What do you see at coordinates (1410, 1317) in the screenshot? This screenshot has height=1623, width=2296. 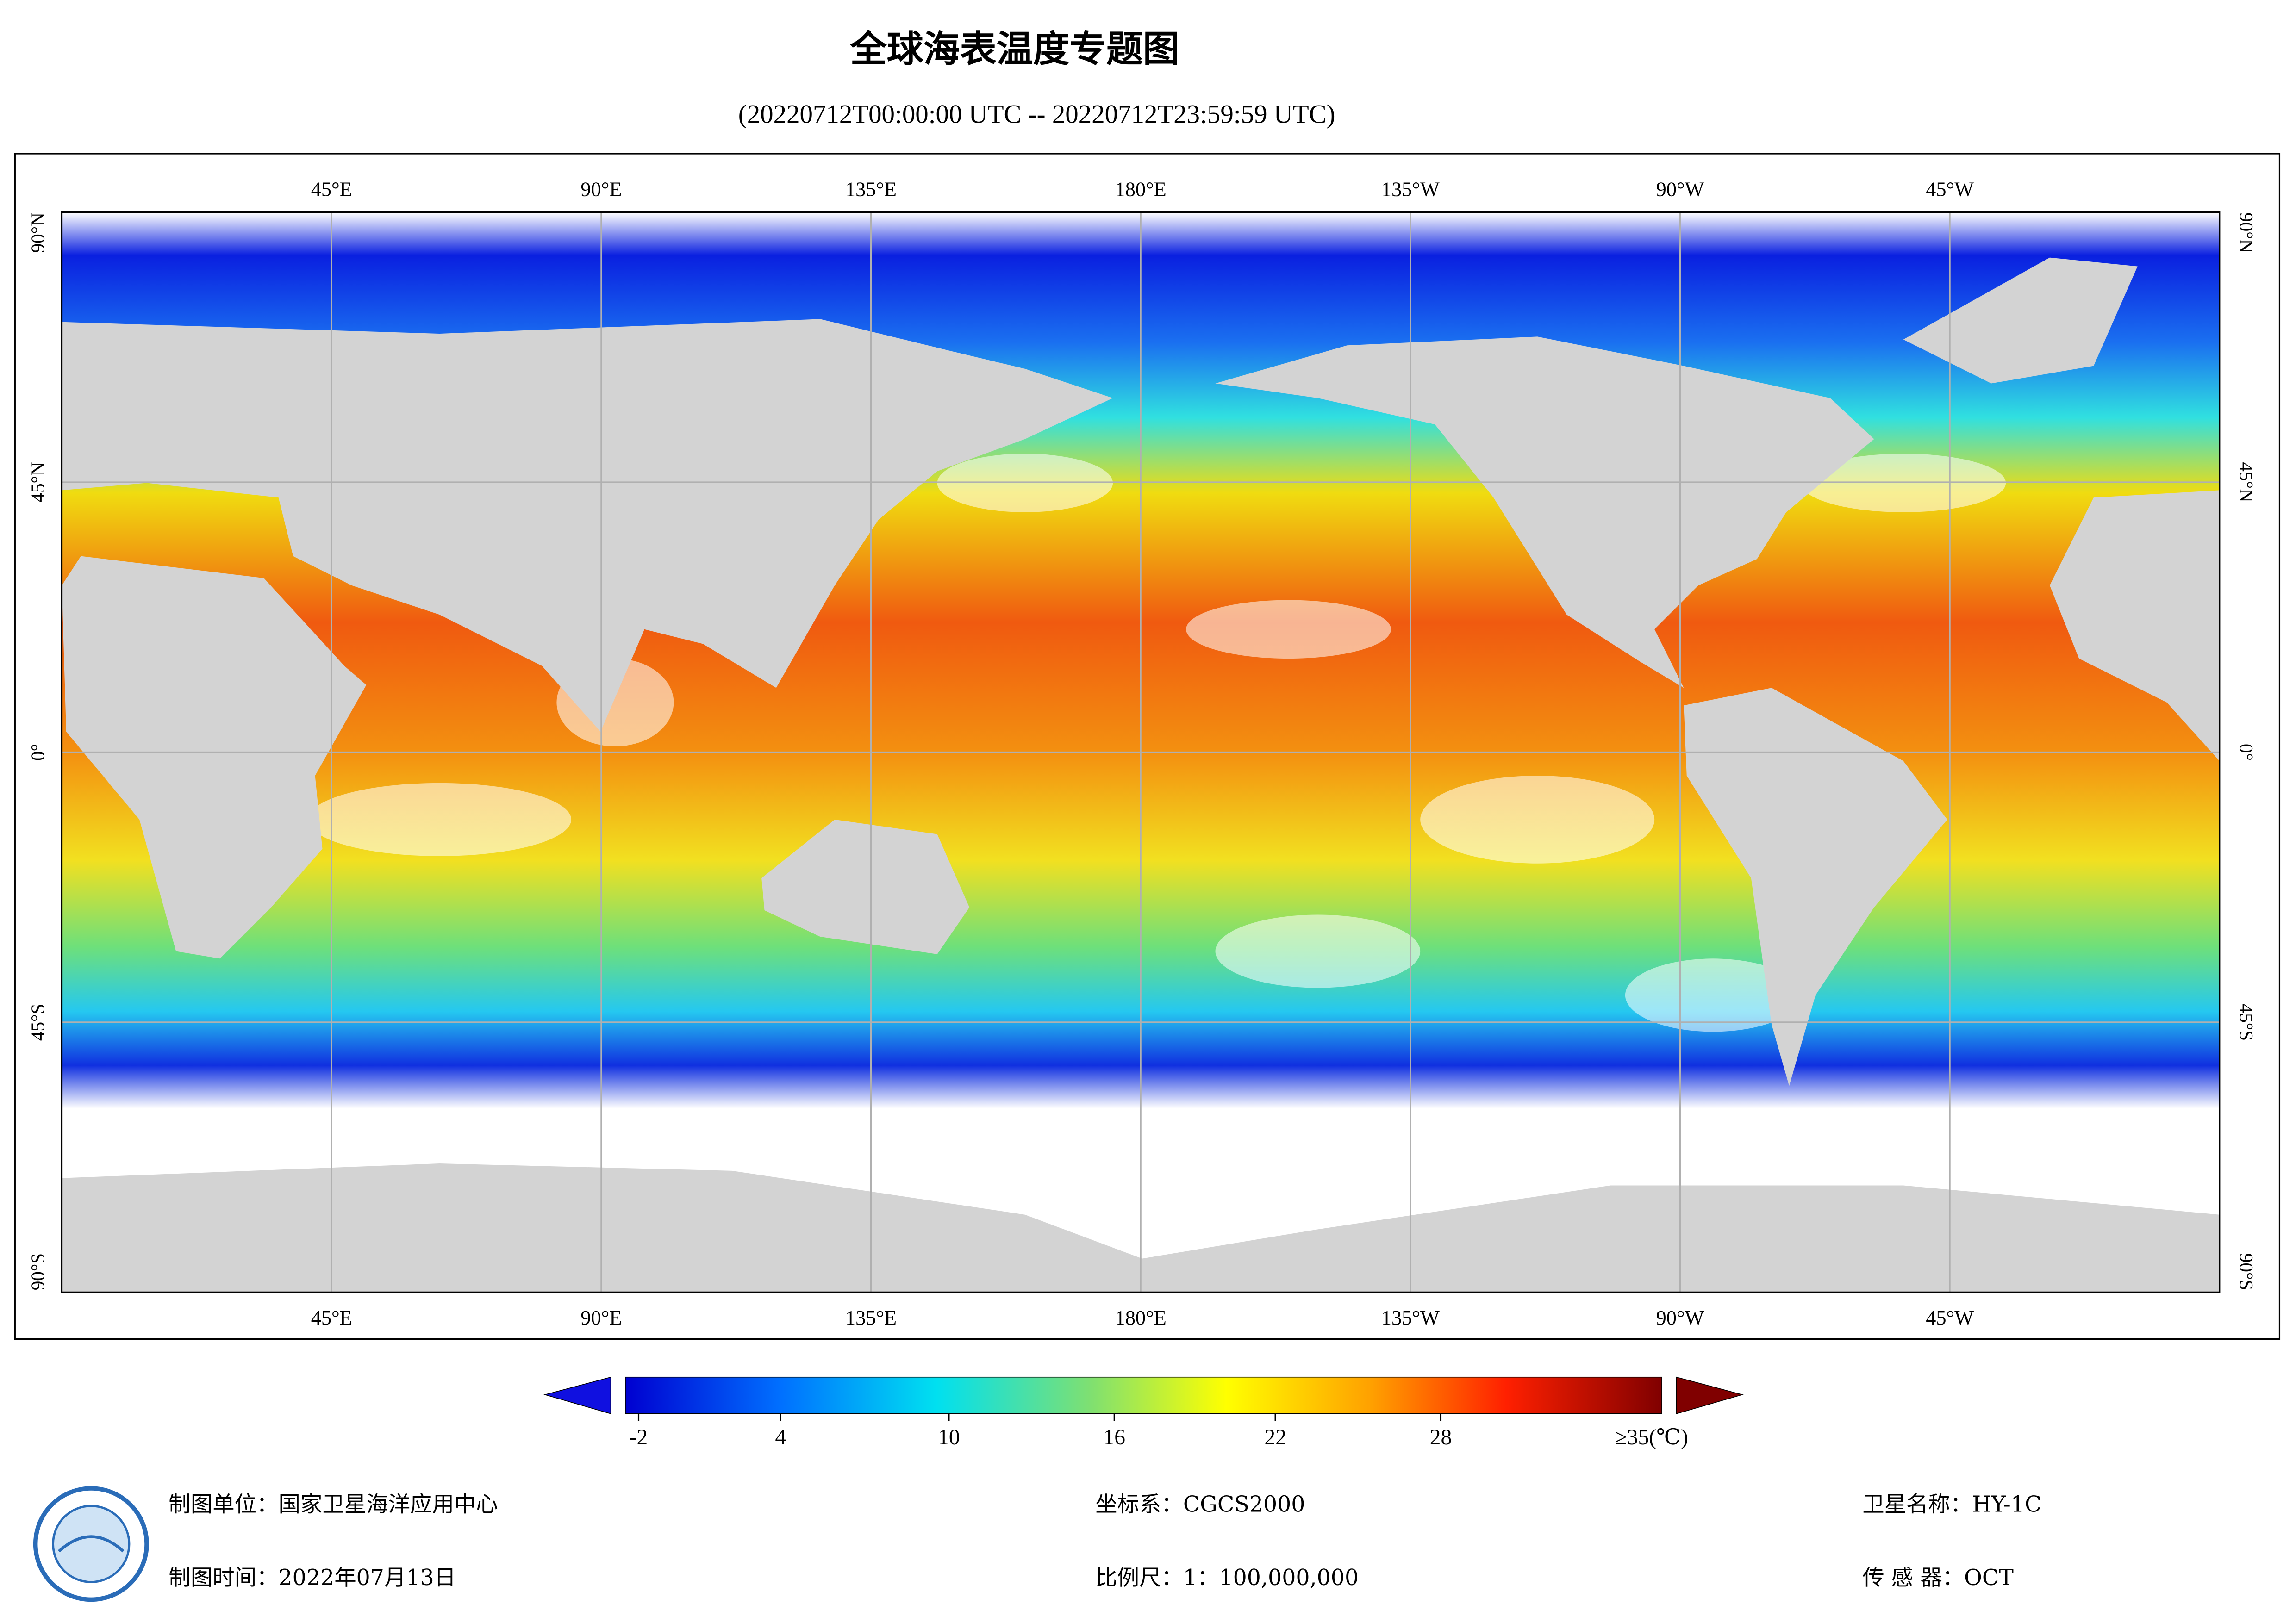 I see `lon-label-bottom: 135°W` at bounding box center [1410, 1317].